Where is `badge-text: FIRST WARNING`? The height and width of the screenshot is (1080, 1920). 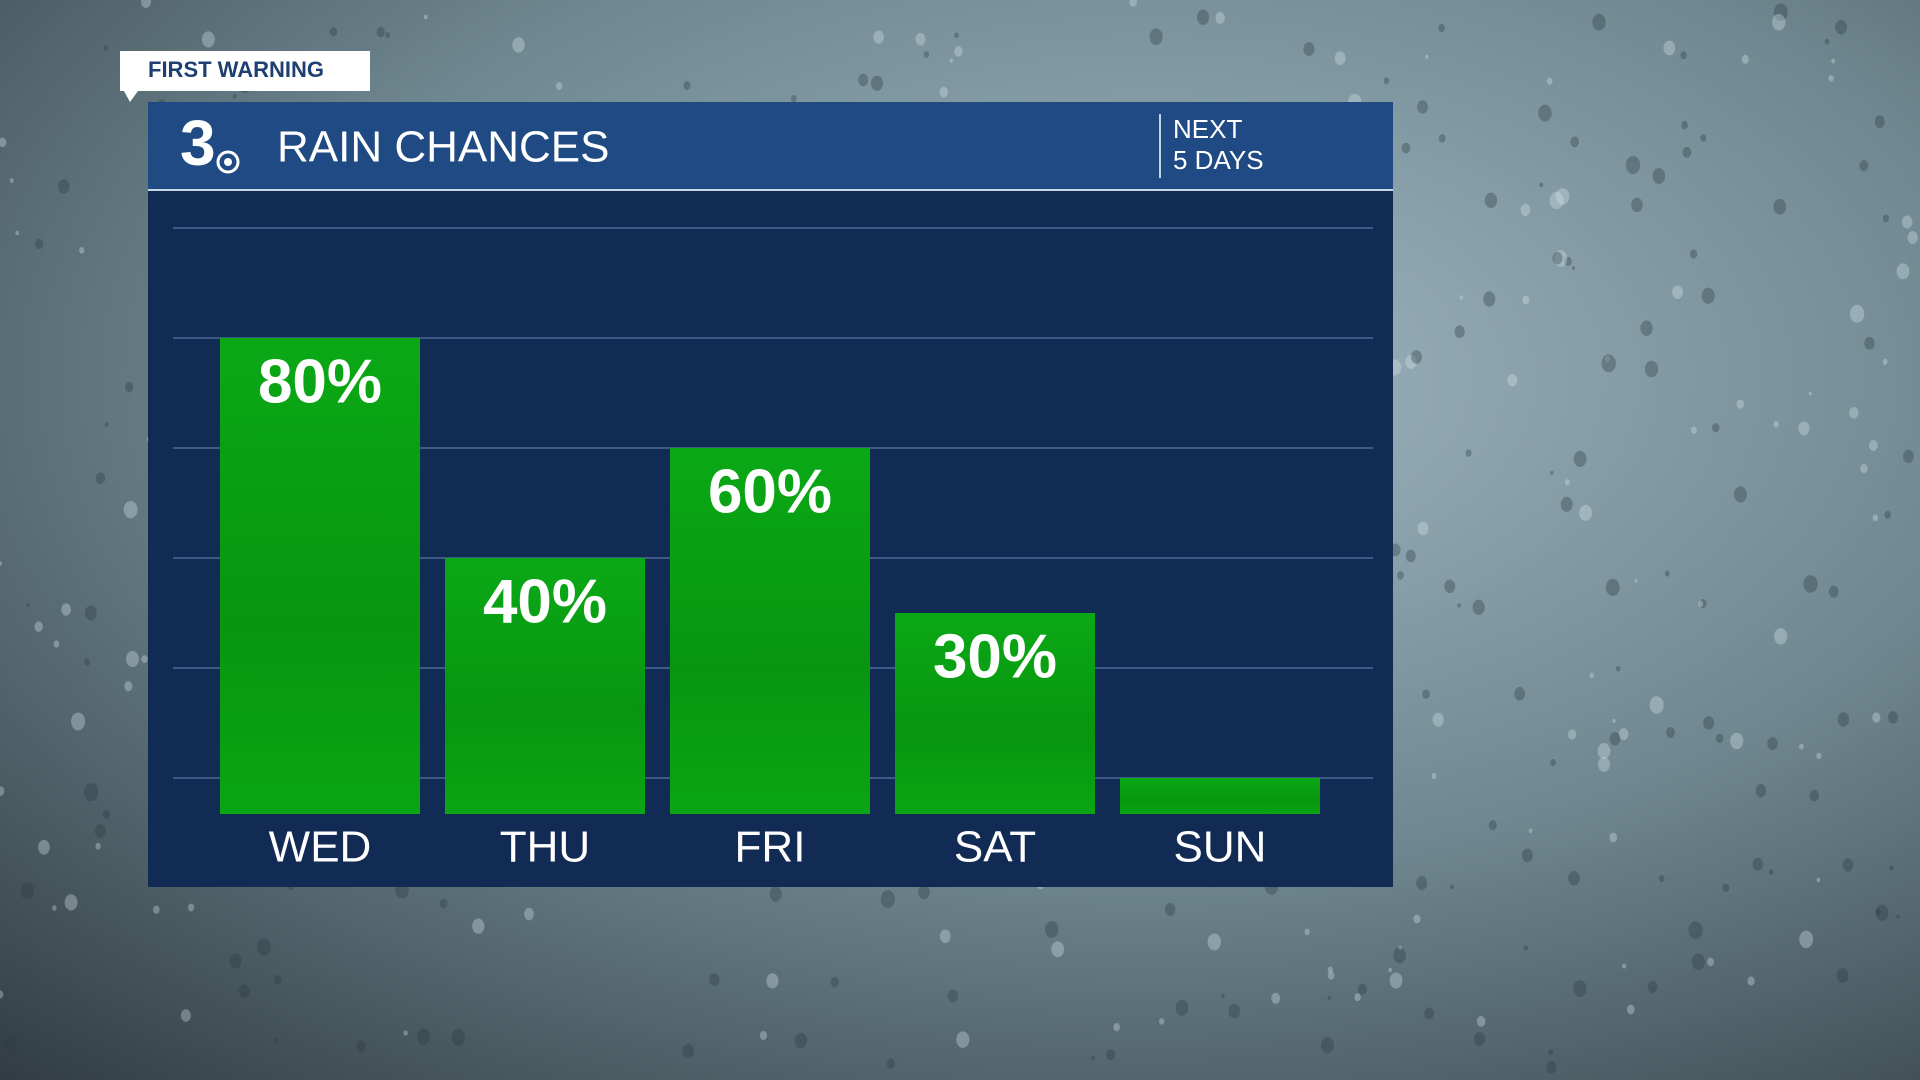
badge-text: FIRST WARNING is located at coordinates (236, 69).